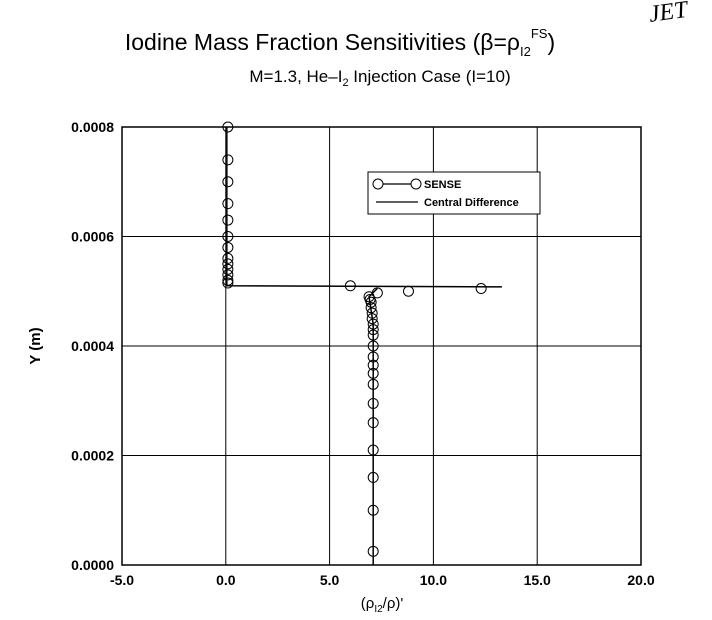 This screenshot has width=712, height=620. Describe the element at coordinates (393, 603) in the screenshot. I see `x-label-end: /ρ)'` at that location.